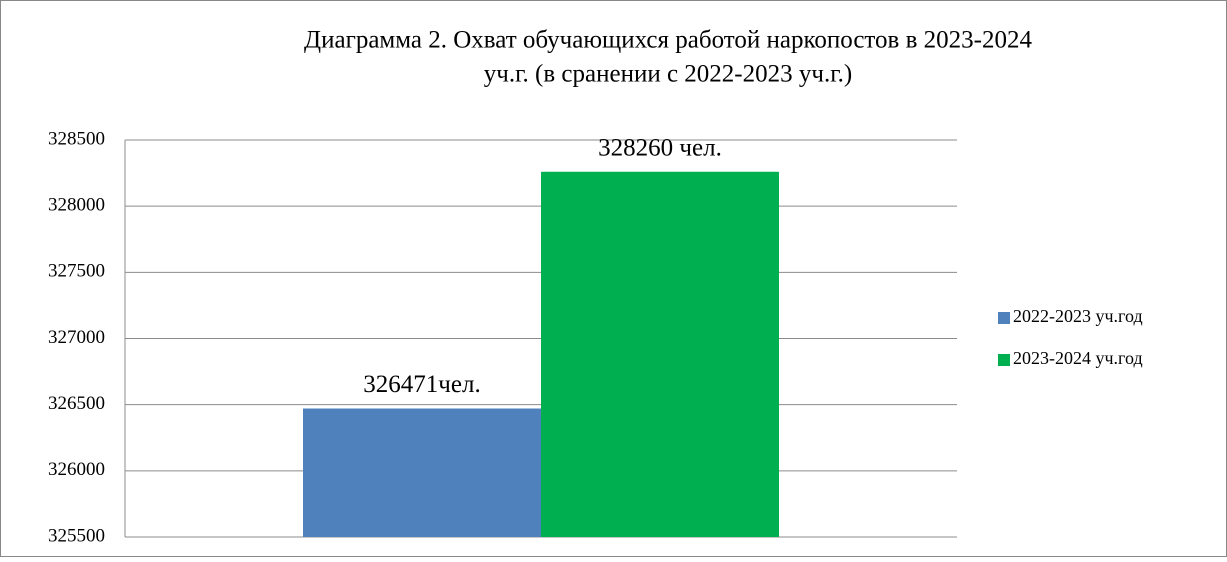  Describe the element at coordinates (76, 535) in the screenshot. I see `y-tick-label: 325500` at that location.